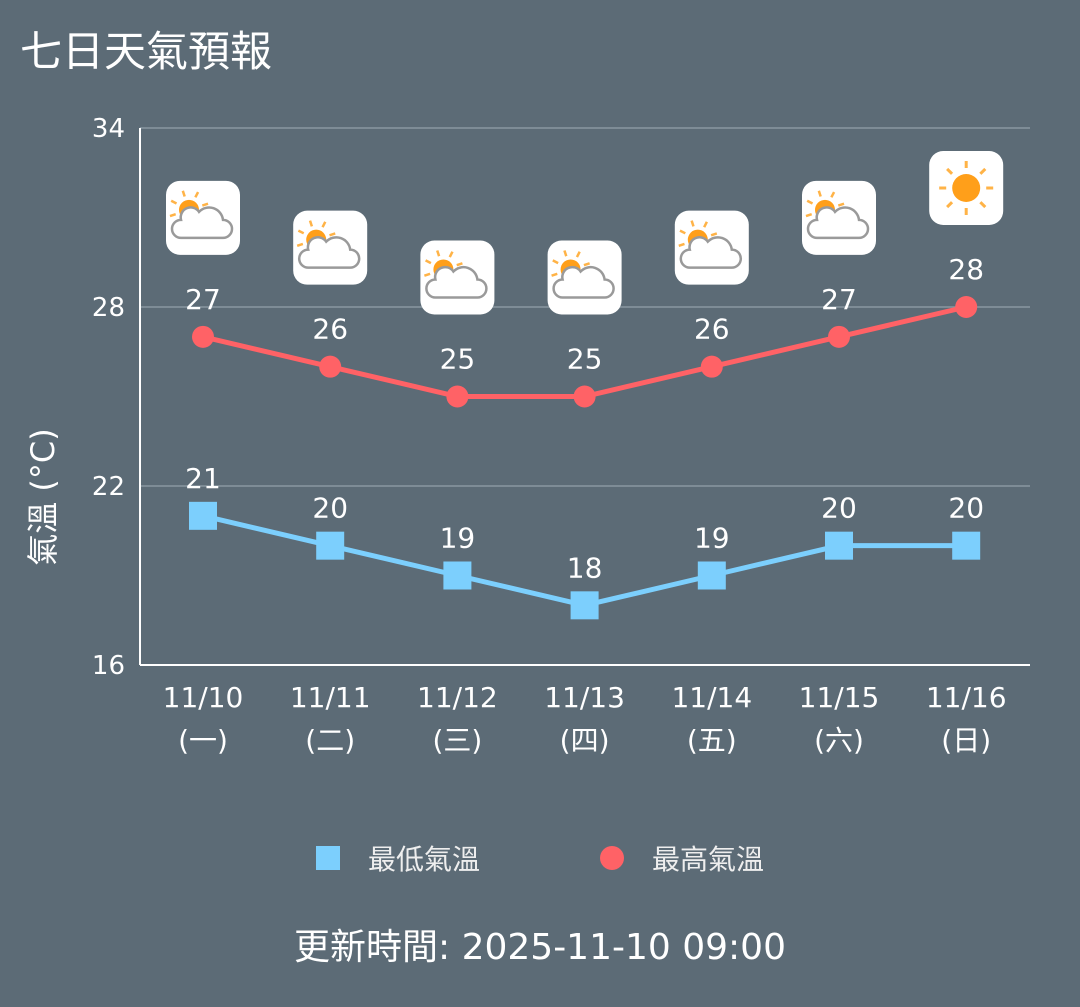 The image size is (1080, 1007). Describe the element at coordinates (711, 697) in the screenshot. I see `x-tick-label: 11/14` at that location.